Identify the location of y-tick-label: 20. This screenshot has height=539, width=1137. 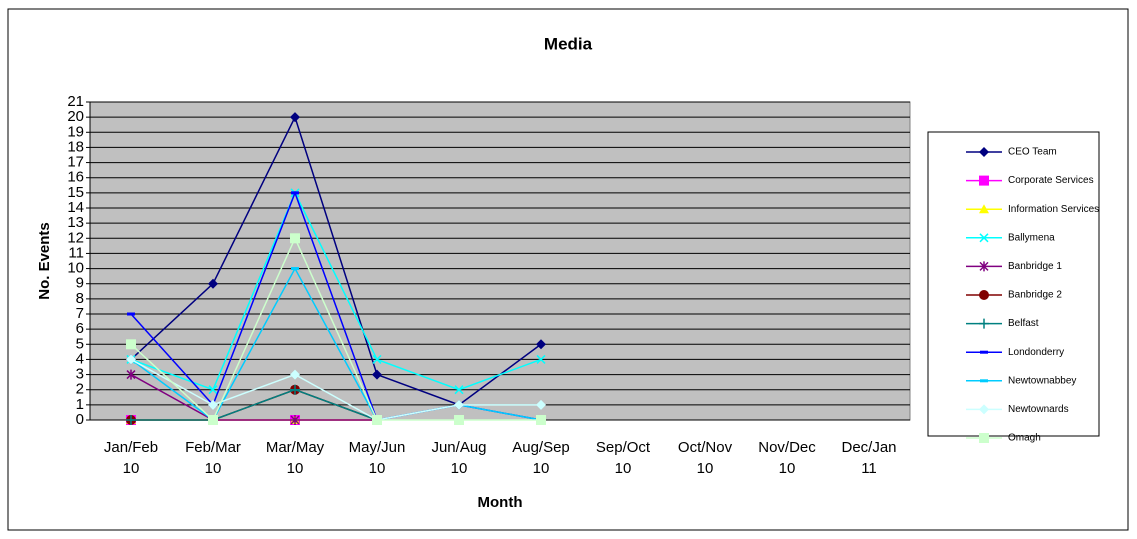
(75, 116).